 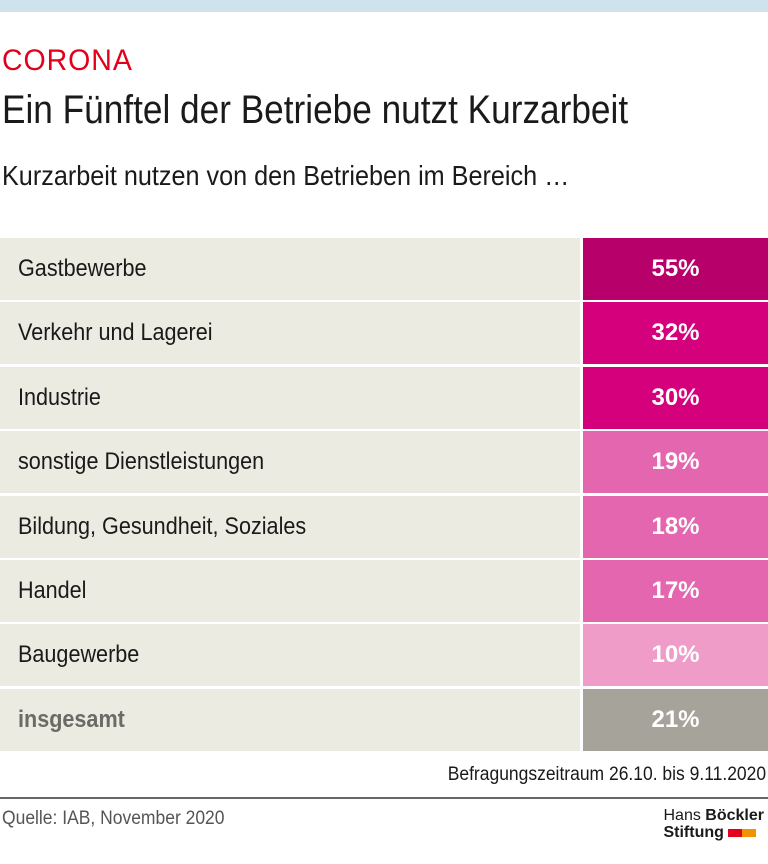 I want to click on table-row: insgesamt 21%, so click(x=384, y=719).